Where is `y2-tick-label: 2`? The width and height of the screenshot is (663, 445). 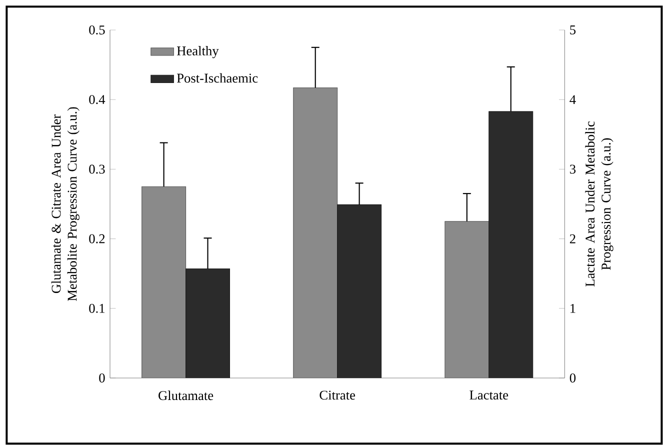
y2-tick-label: 2 is located at coordinates (573, 239).